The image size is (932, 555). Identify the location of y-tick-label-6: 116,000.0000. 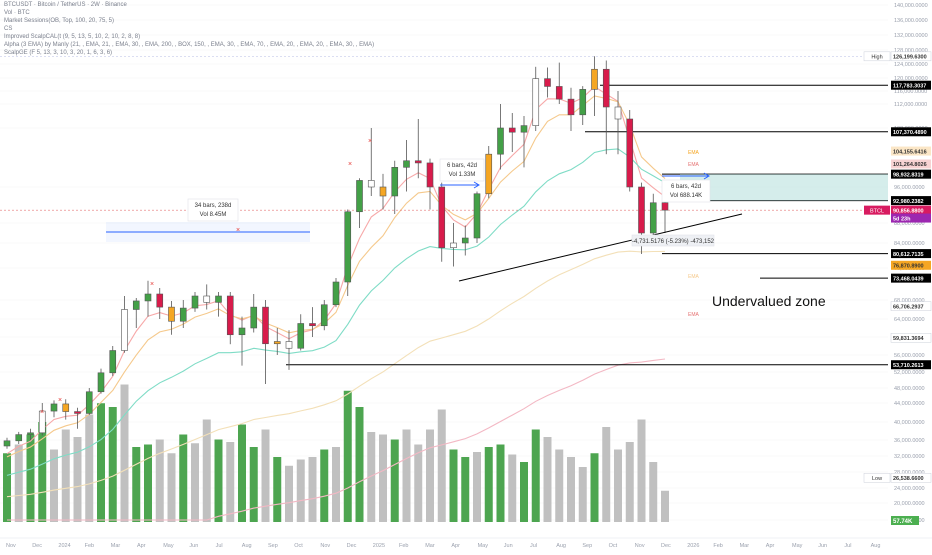
(910, 92).